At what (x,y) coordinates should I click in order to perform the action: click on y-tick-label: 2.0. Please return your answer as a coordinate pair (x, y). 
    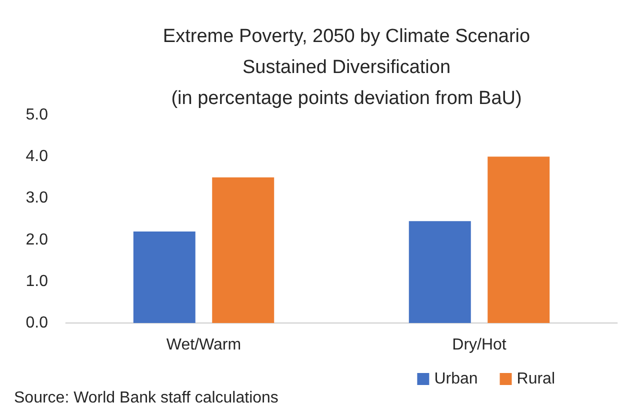
    Looking at the image, I should click on (37, 239).